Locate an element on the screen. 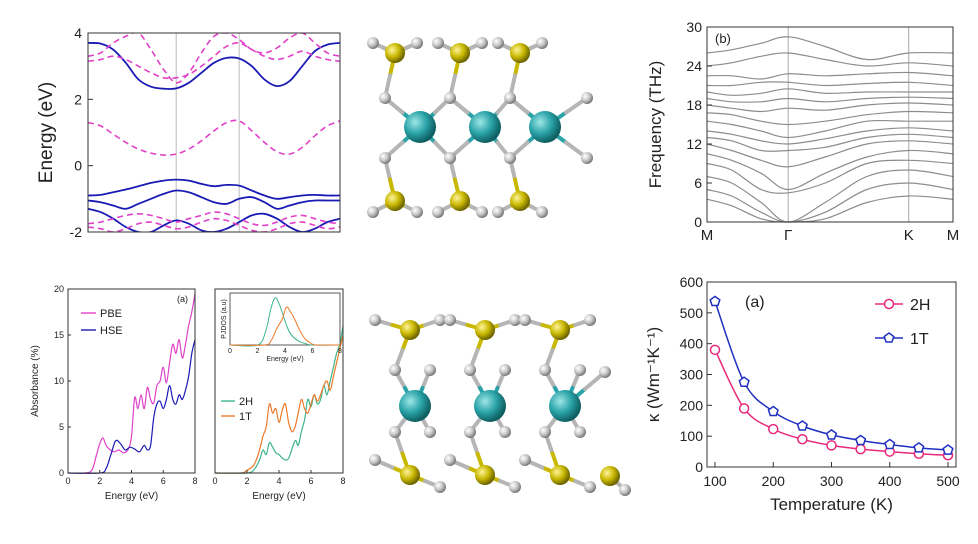 The height and width of the screenshot is (544, 978). absorbance-b-xtick-label-0: 0 is located at coordinates (214, 481).